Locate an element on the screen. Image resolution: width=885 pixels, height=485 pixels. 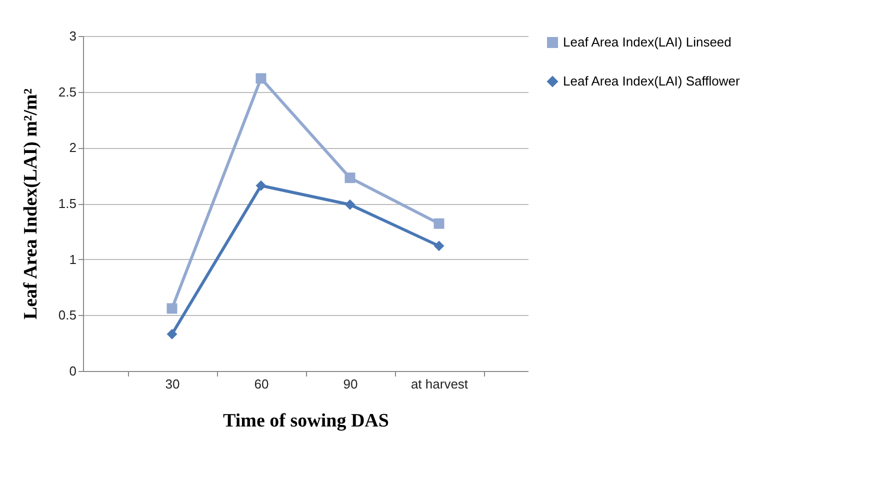
legend-label: Leaf Area Index(LAI) Linseed is located at coordinates (647, 42).